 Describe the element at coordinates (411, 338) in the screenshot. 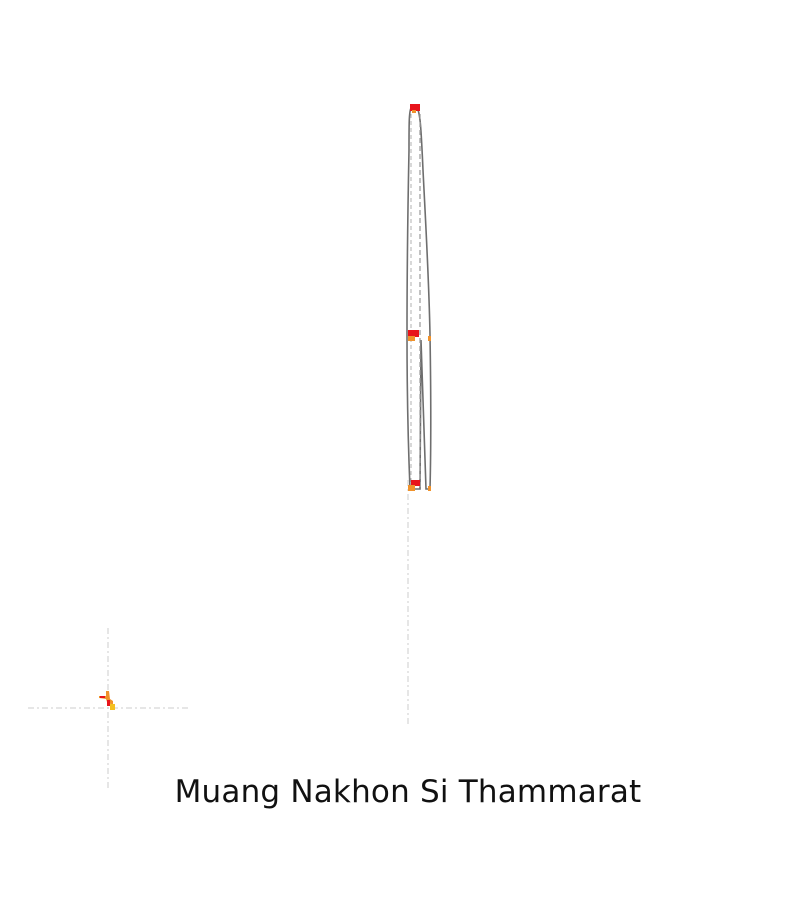

I see `marker-orange-middle` at that location.